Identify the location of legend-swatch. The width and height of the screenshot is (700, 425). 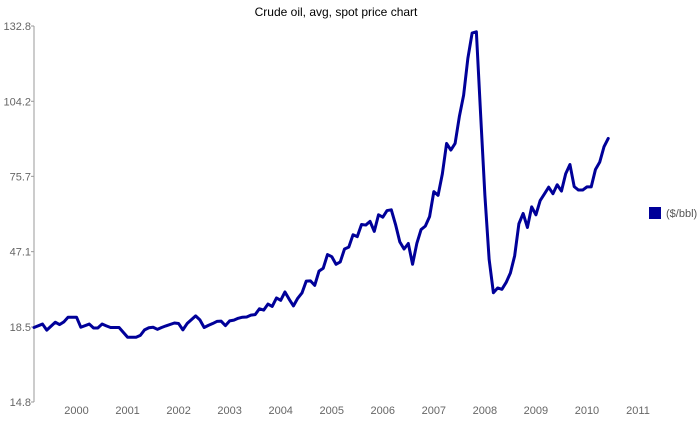
(655, 213).